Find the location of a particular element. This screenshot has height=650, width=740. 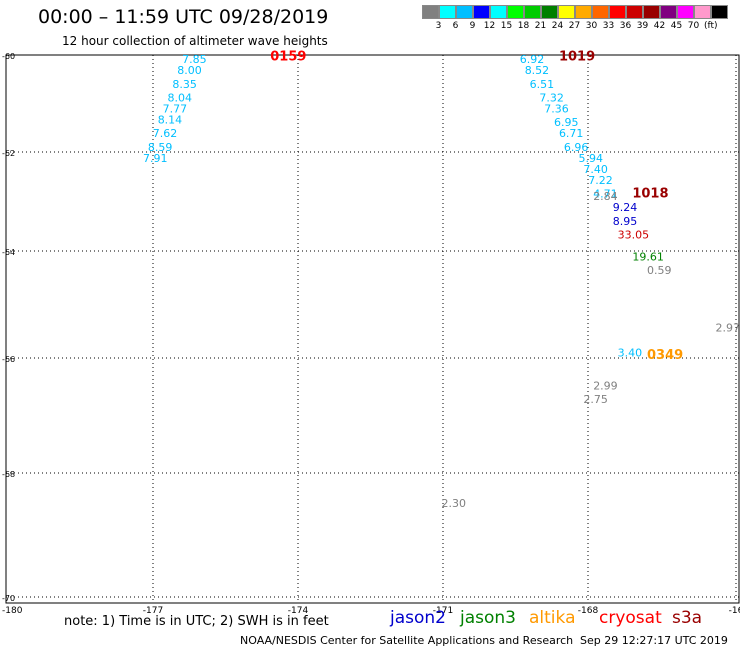

wave-height-label: 6.95 is located at coordinates (566, 122).